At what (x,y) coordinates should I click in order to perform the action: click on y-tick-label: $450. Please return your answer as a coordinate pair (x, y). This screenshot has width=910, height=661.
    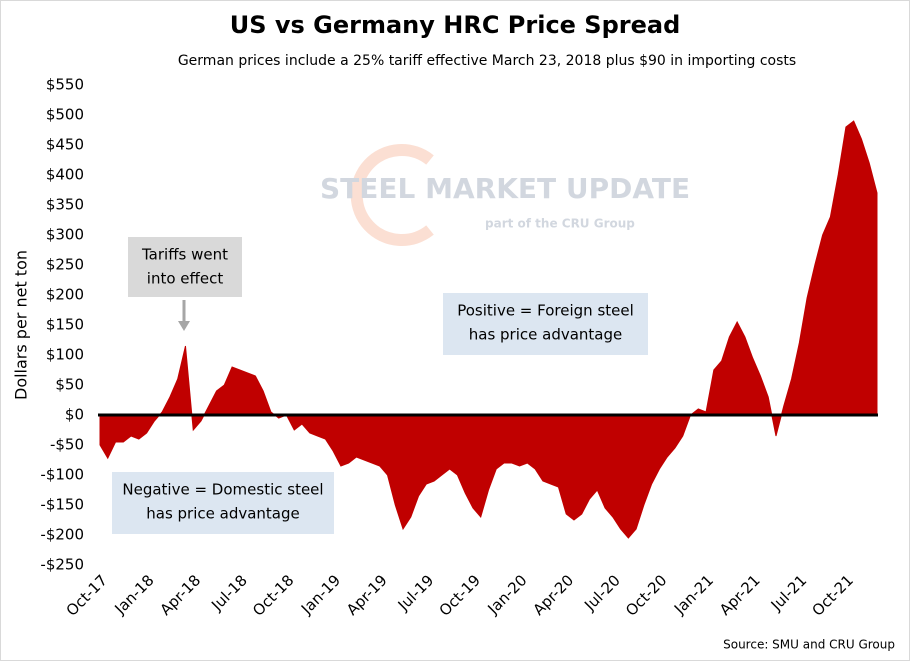
    Looking at the image, I should click on (65, 145).